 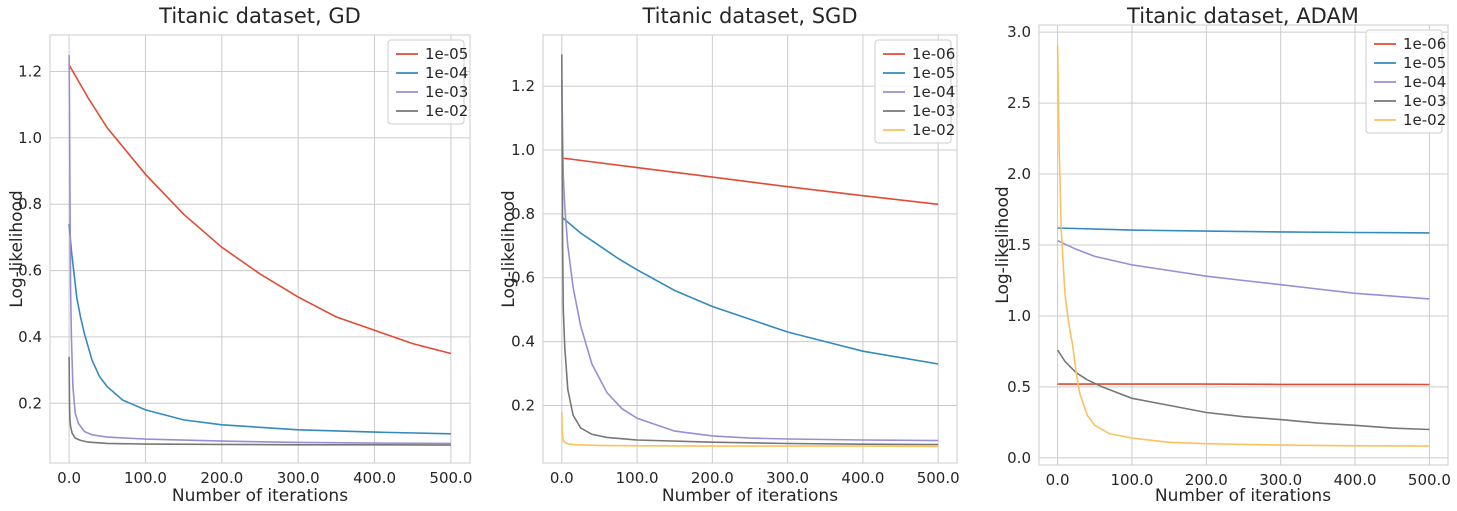 I want to click on y-tick-labels: 0.0 0.5 1.0 1.5 2.0 2.5 3.0, so click(x=1019, y=245).